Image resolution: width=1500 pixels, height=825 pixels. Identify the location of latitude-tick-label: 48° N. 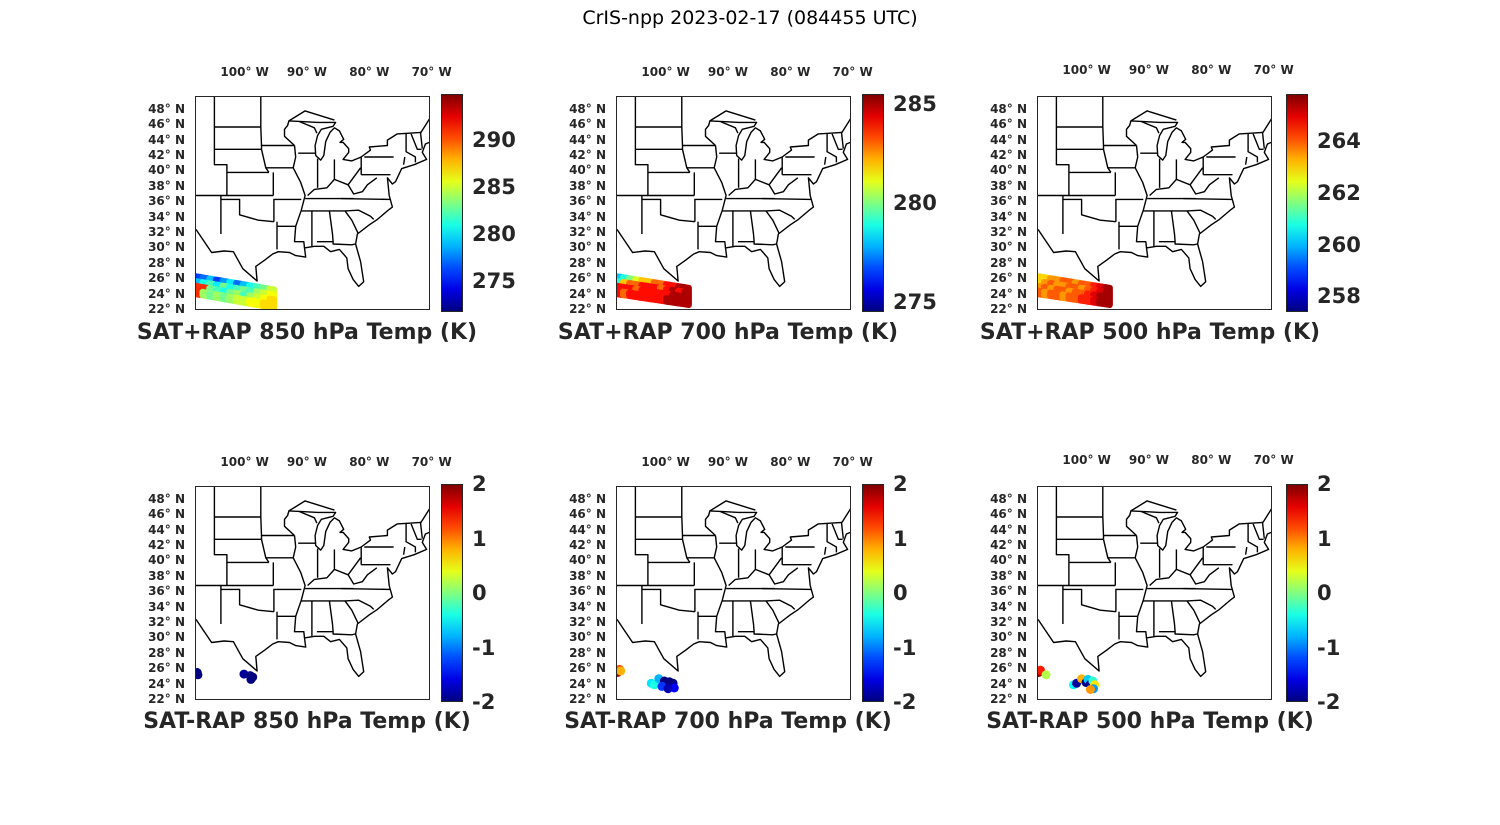
(1008, 108).